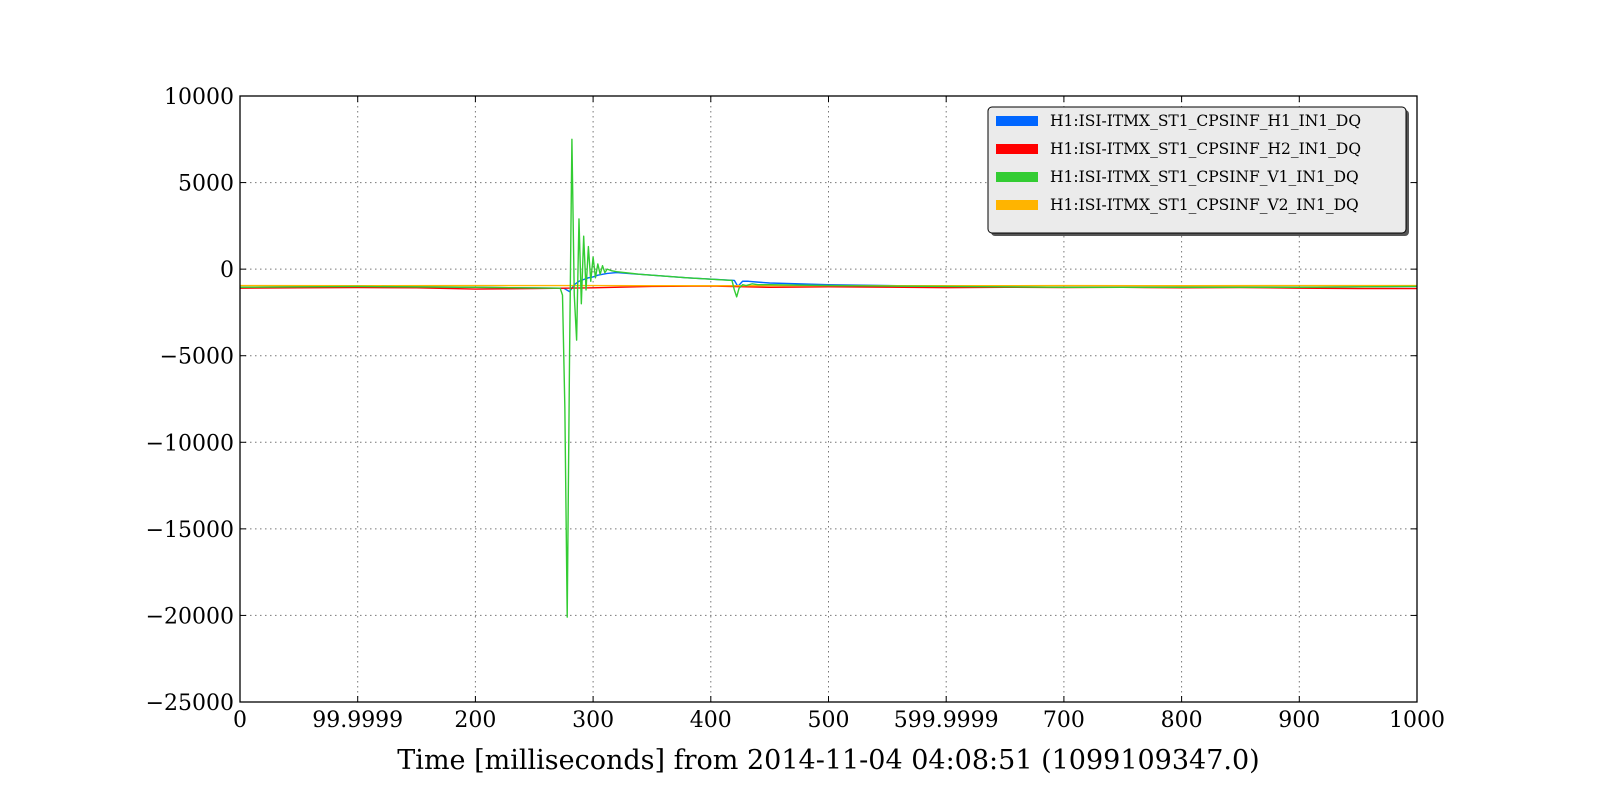  What do you see at coordinates (1182, 720) in the screenshot?
I see `x-tick-label: 800` at bounding box center [1182, 720].